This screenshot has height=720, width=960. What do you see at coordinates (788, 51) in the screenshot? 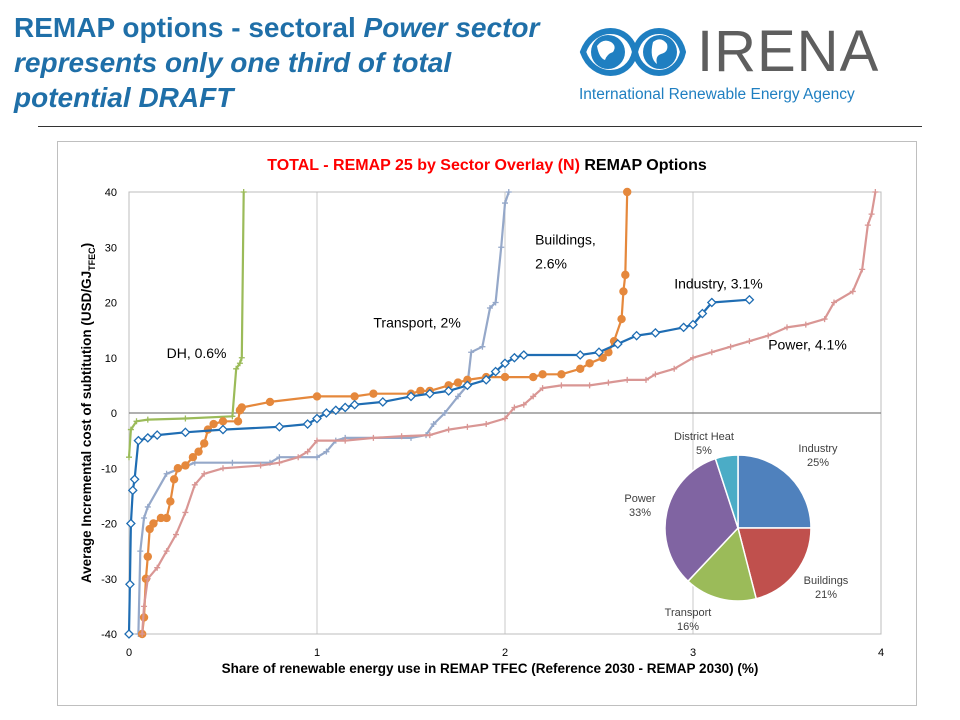
I see `logo-wordmark: IRENA` at bounding box center [788, 51].